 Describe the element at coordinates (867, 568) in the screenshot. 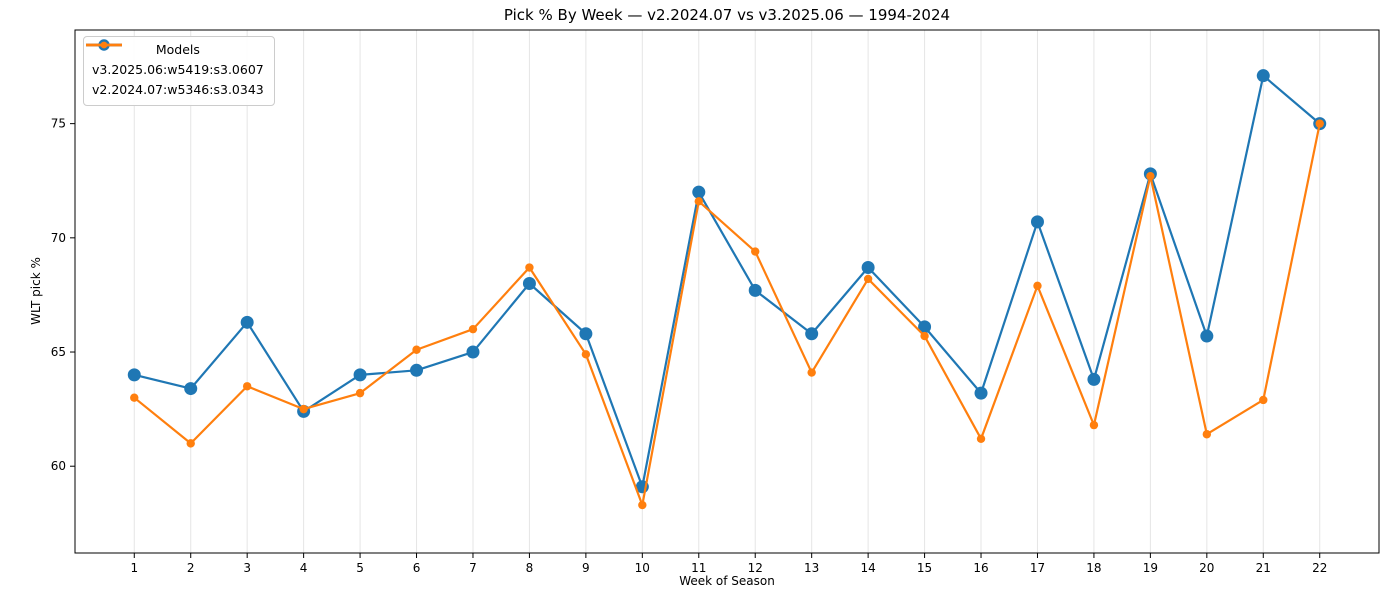

I see `x-tick-label: 14` at that location.